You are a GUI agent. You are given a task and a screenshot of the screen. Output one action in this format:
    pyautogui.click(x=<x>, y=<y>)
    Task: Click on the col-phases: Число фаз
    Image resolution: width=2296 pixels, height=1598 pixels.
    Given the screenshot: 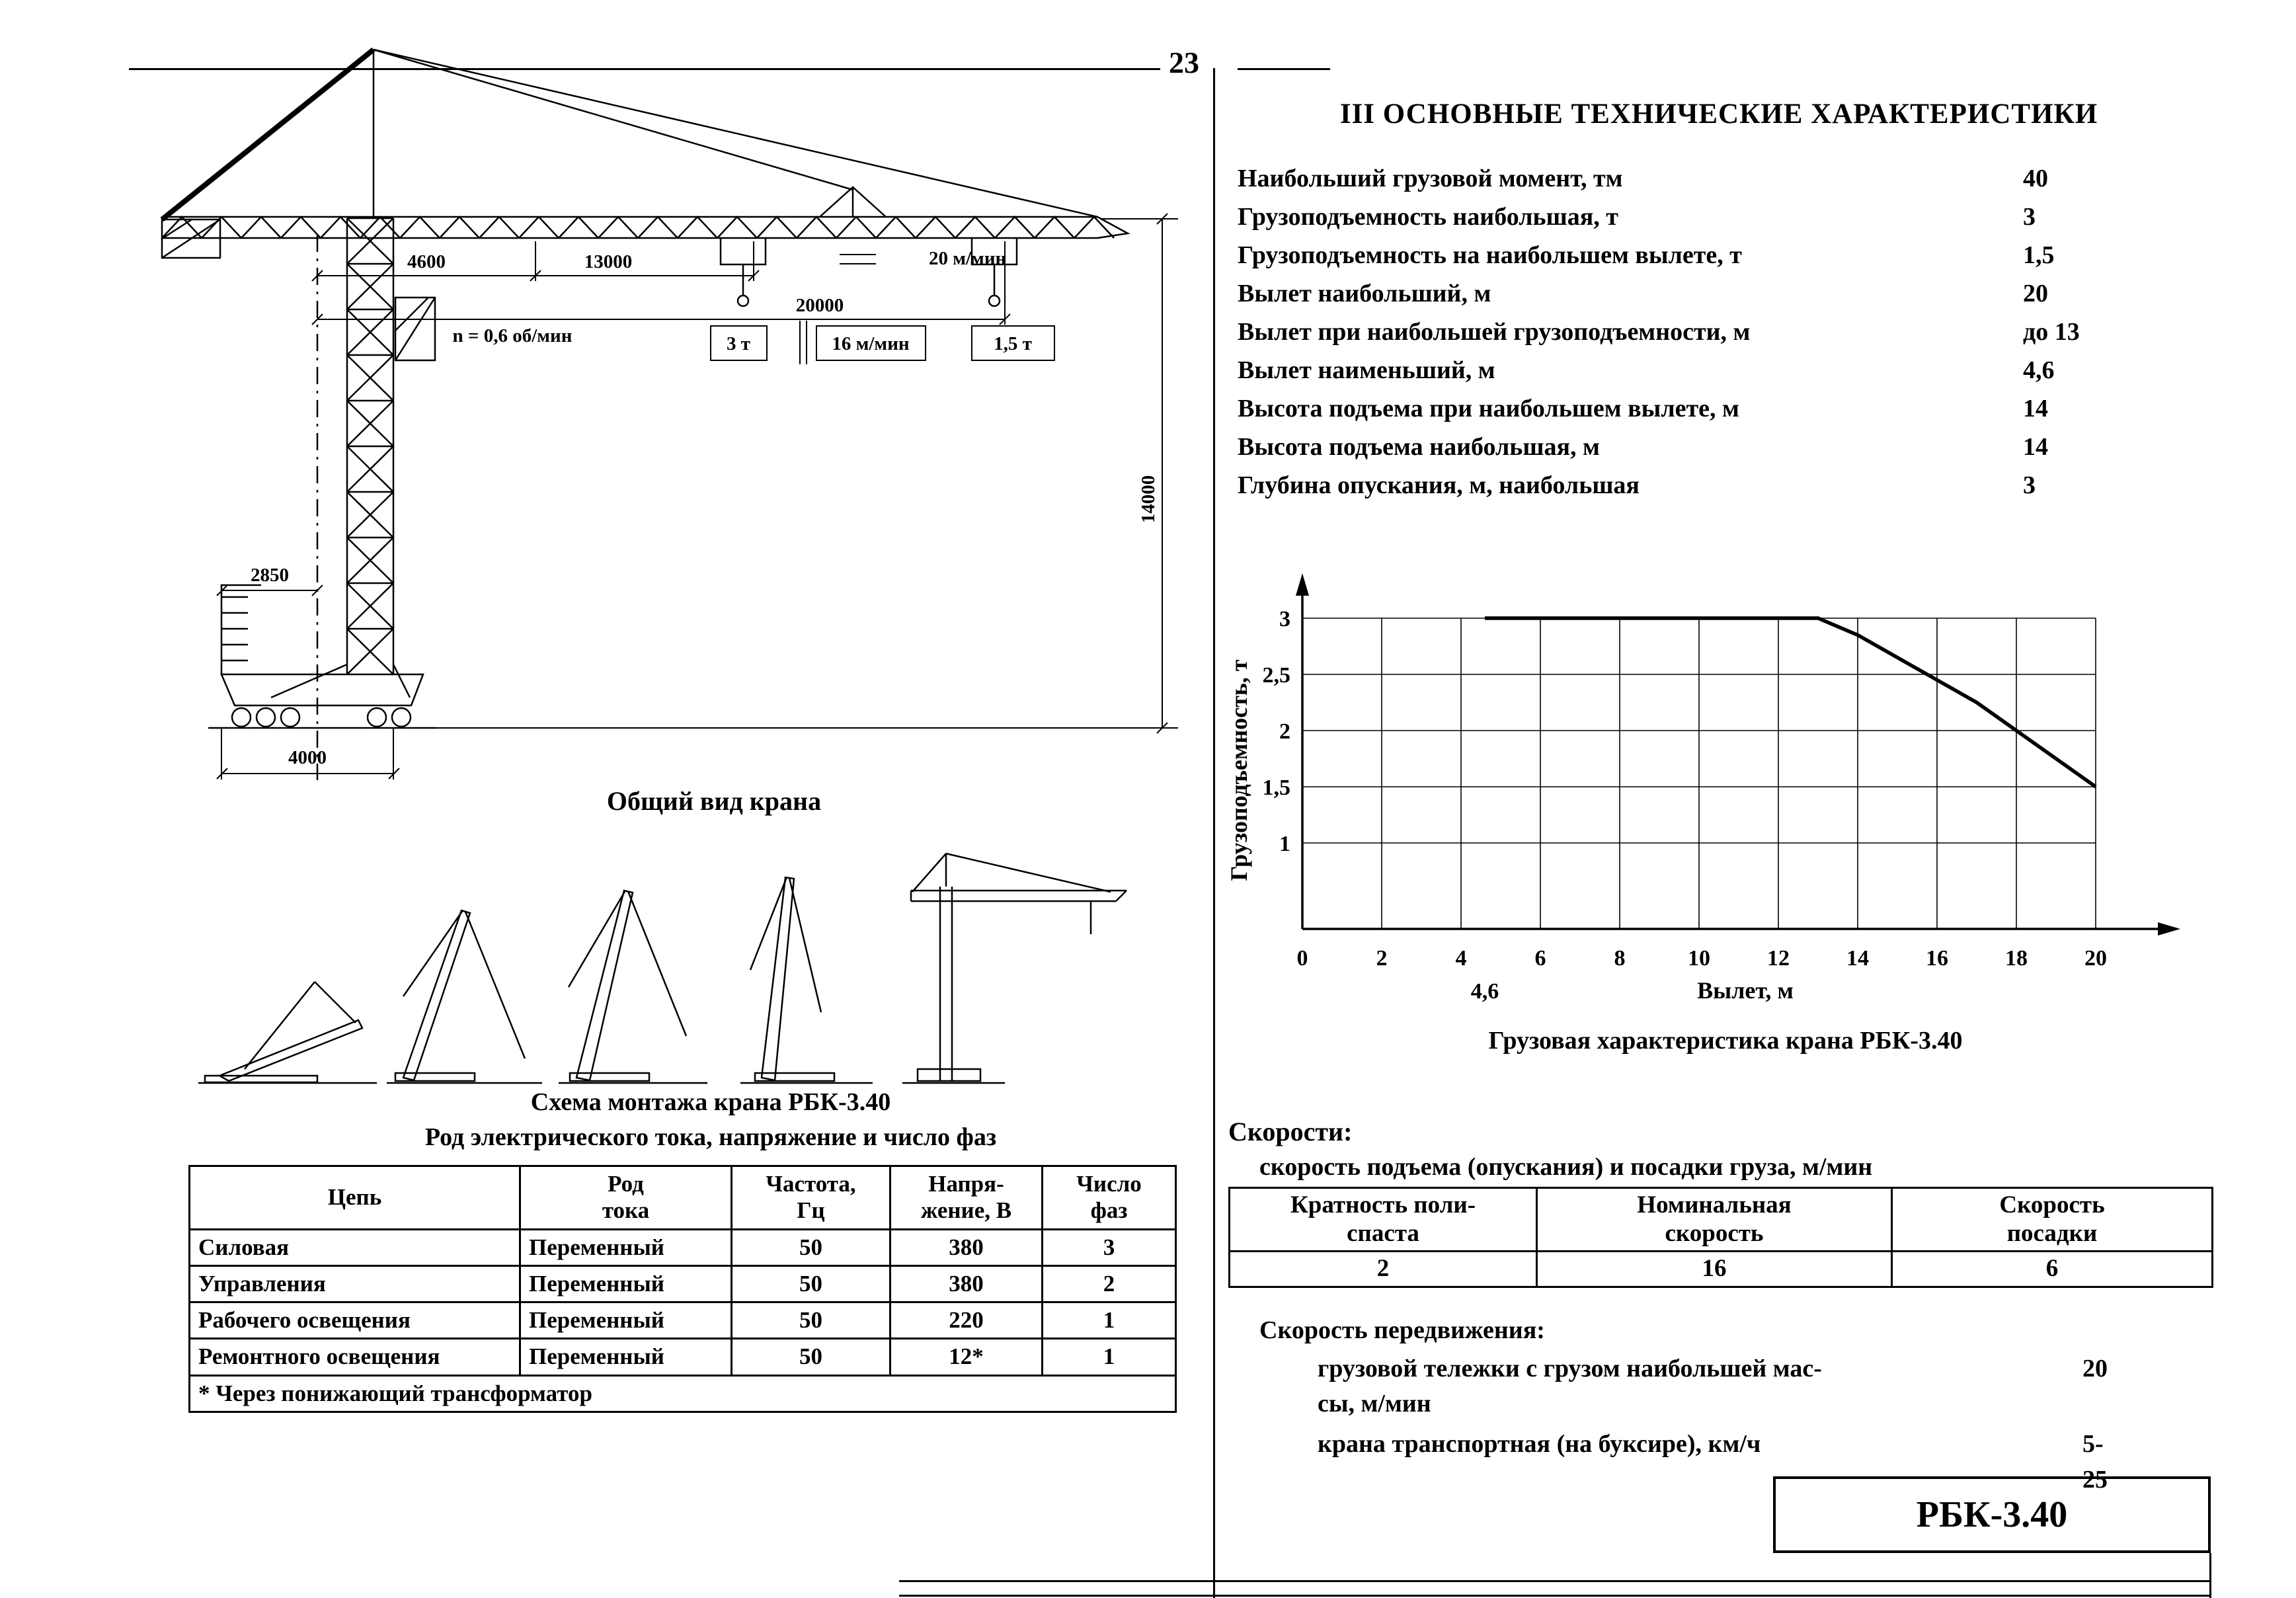 What is the action you would take?
    pyautogui.click(x=1109, y=1197)
    